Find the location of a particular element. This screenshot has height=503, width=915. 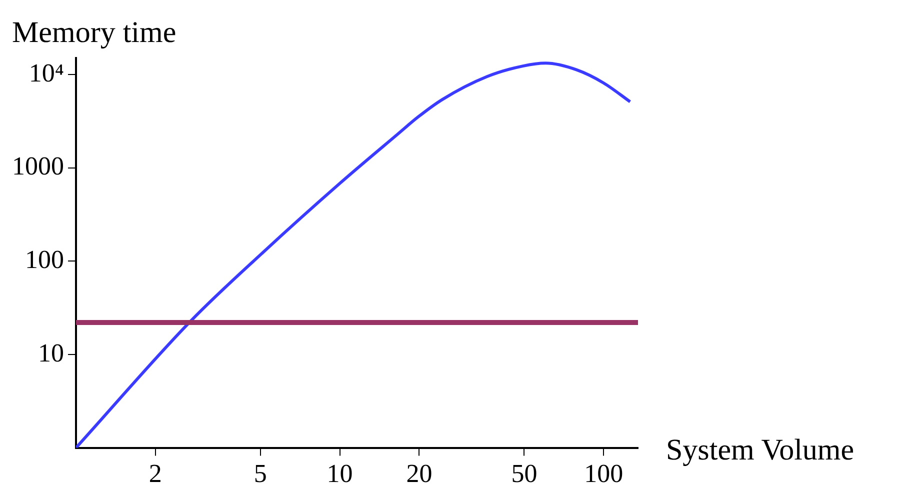

x-tick-label: 50 is located at coordinates (524, 473).